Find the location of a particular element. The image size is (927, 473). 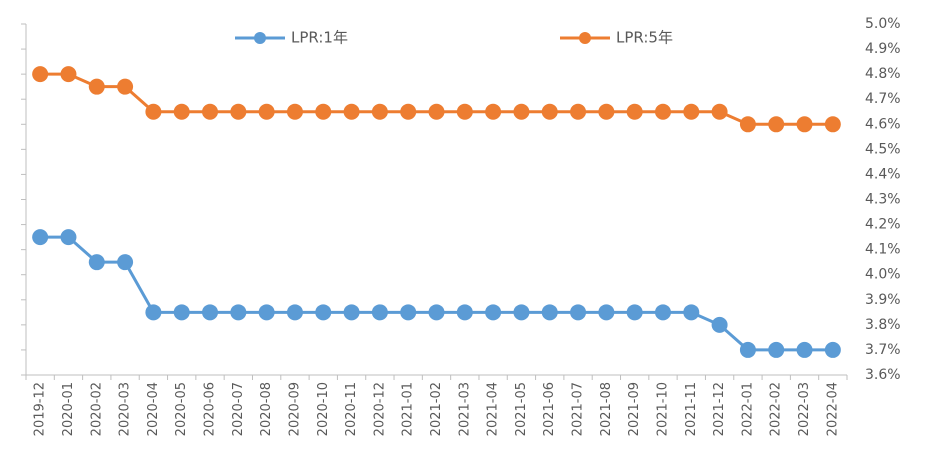

x-tick-label: 2020-04 is located at coordinates (153, 409).